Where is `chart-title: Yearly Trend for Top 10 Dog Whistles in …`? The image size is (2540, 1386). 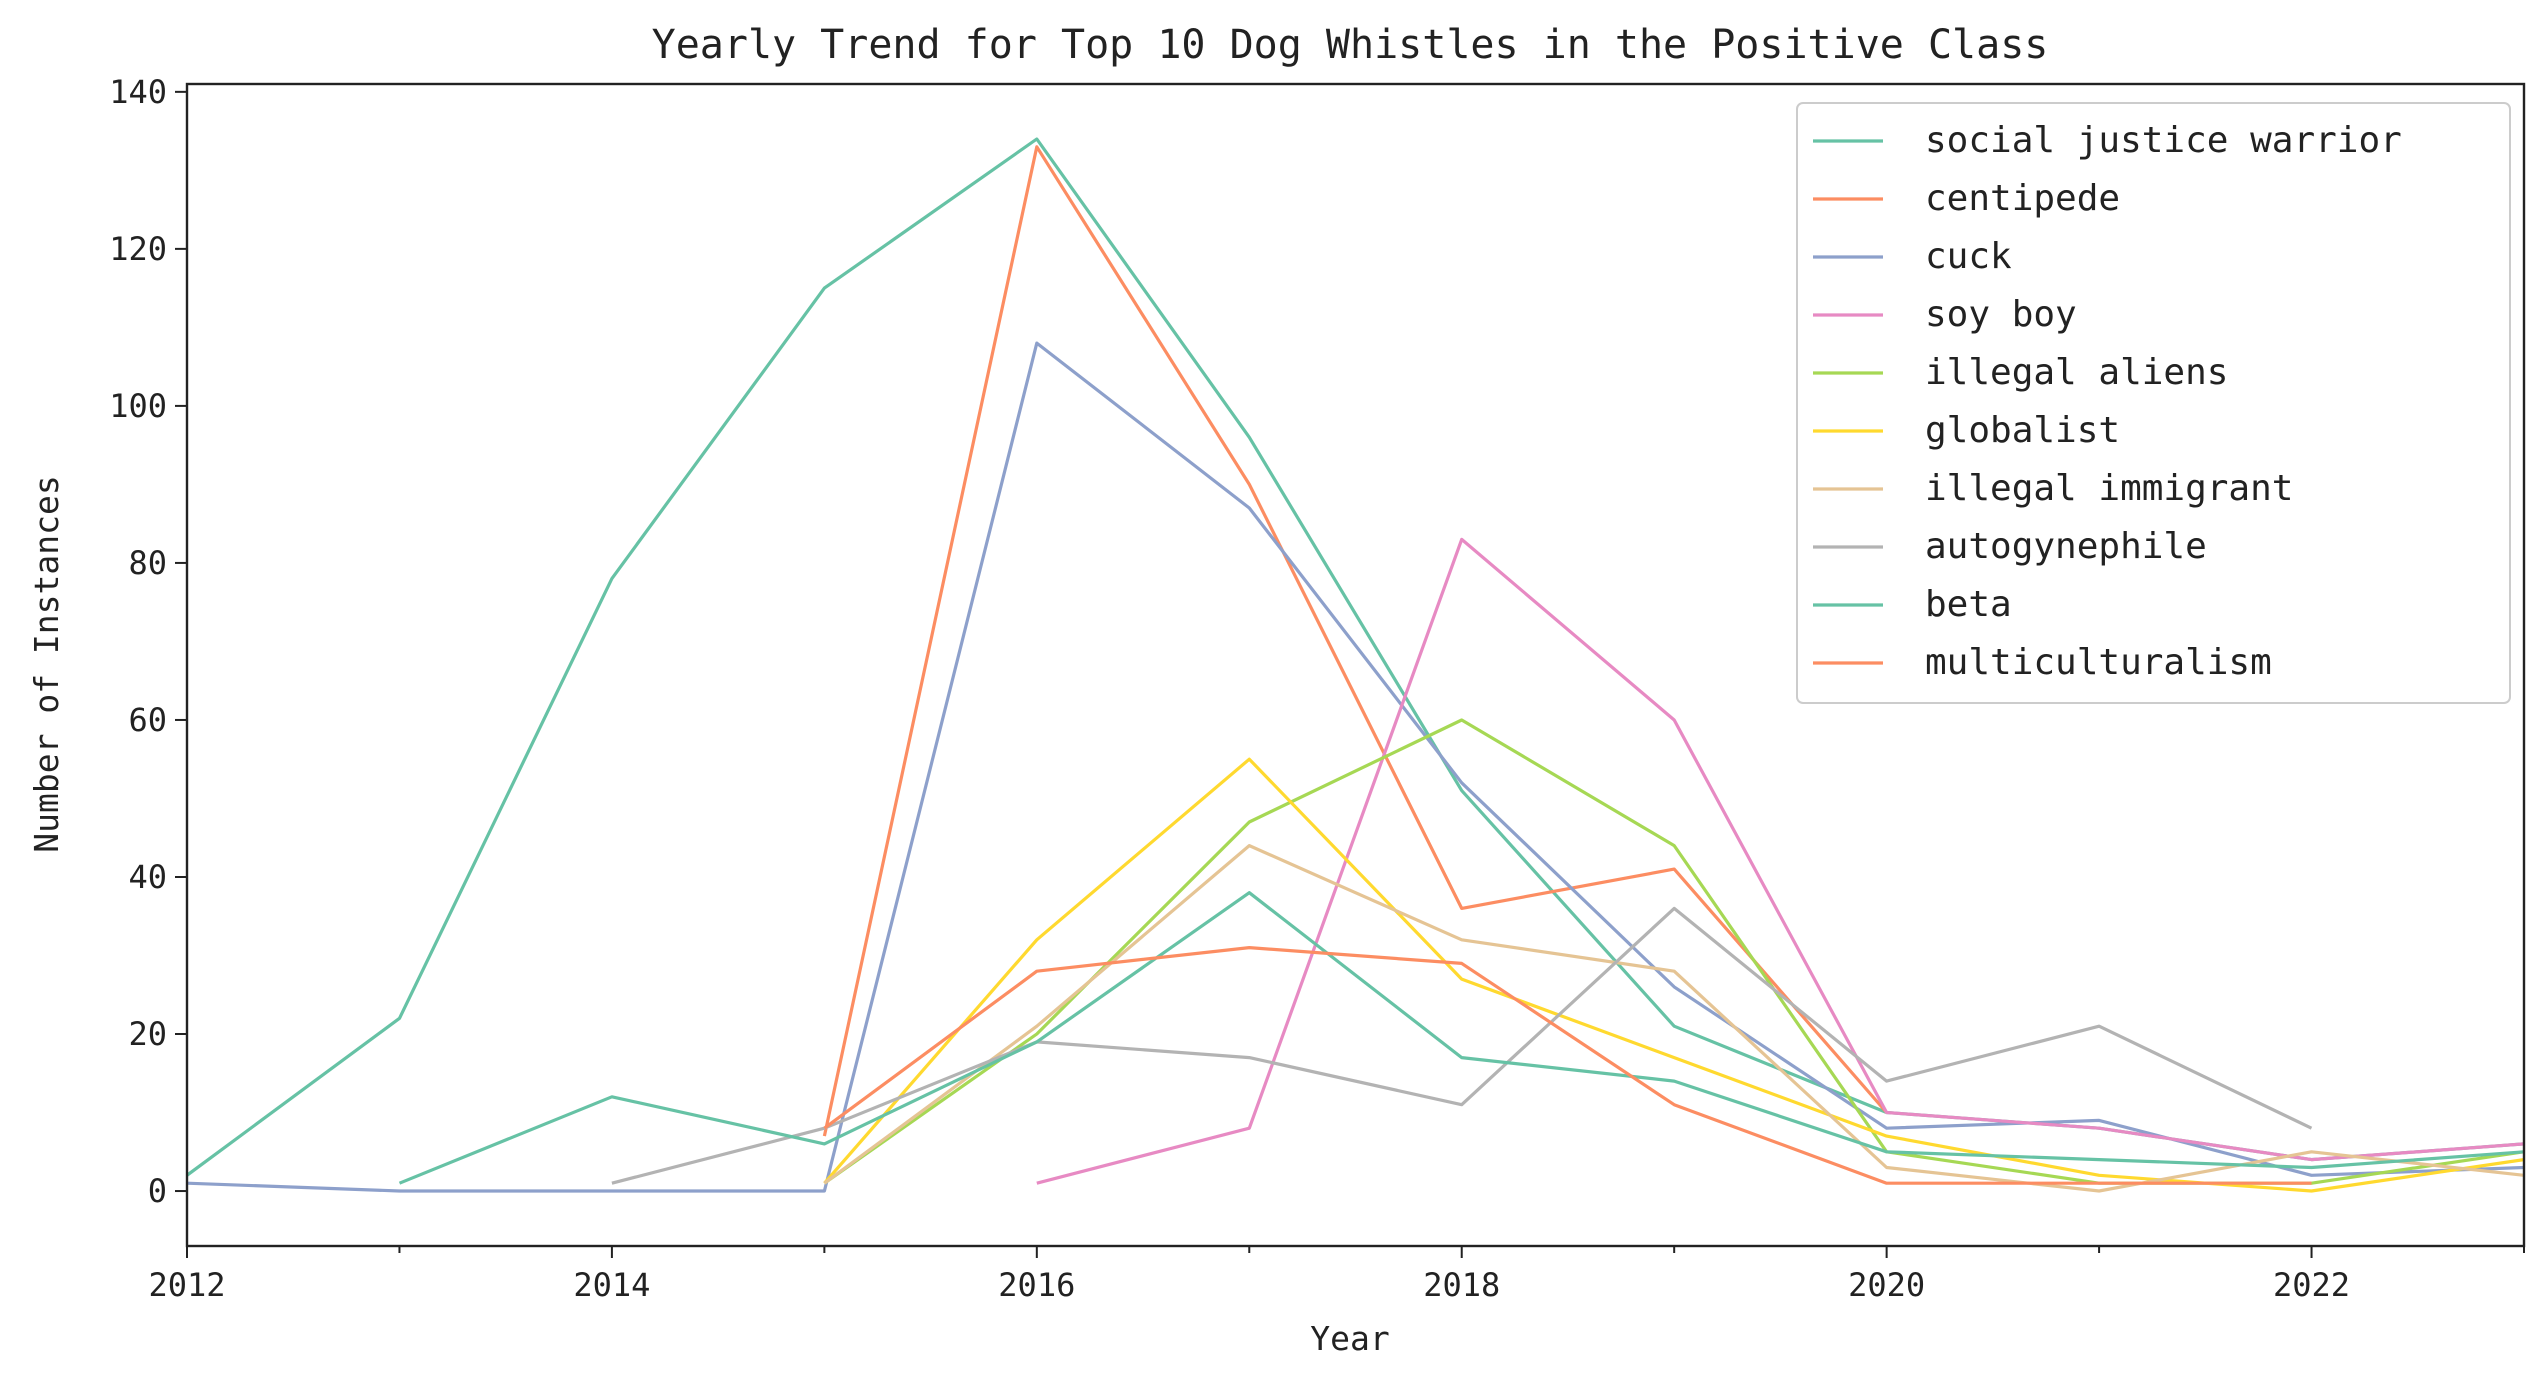
chart-title: Yearly Trend for Top 10 Dog Whistles in … is located at coordinates (1350, 45).